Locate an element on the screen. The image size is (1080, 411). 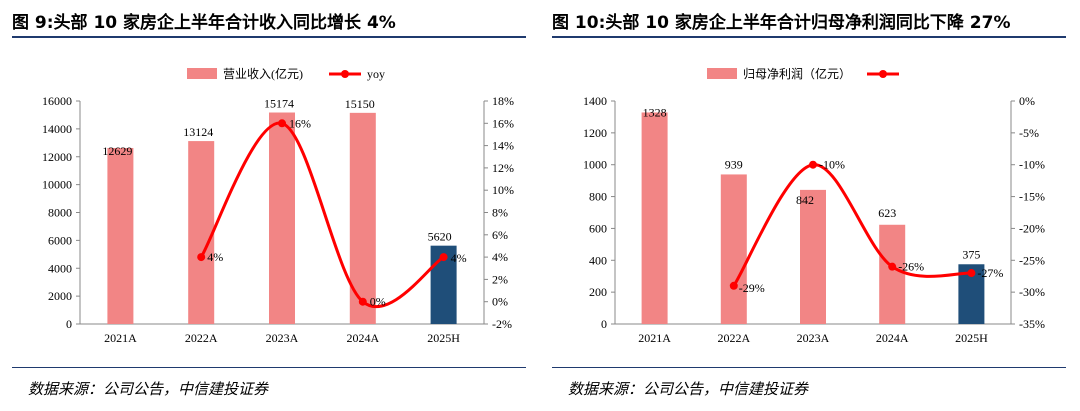
left-bar-value-label: 13124 is located at coordinates (198, 132).